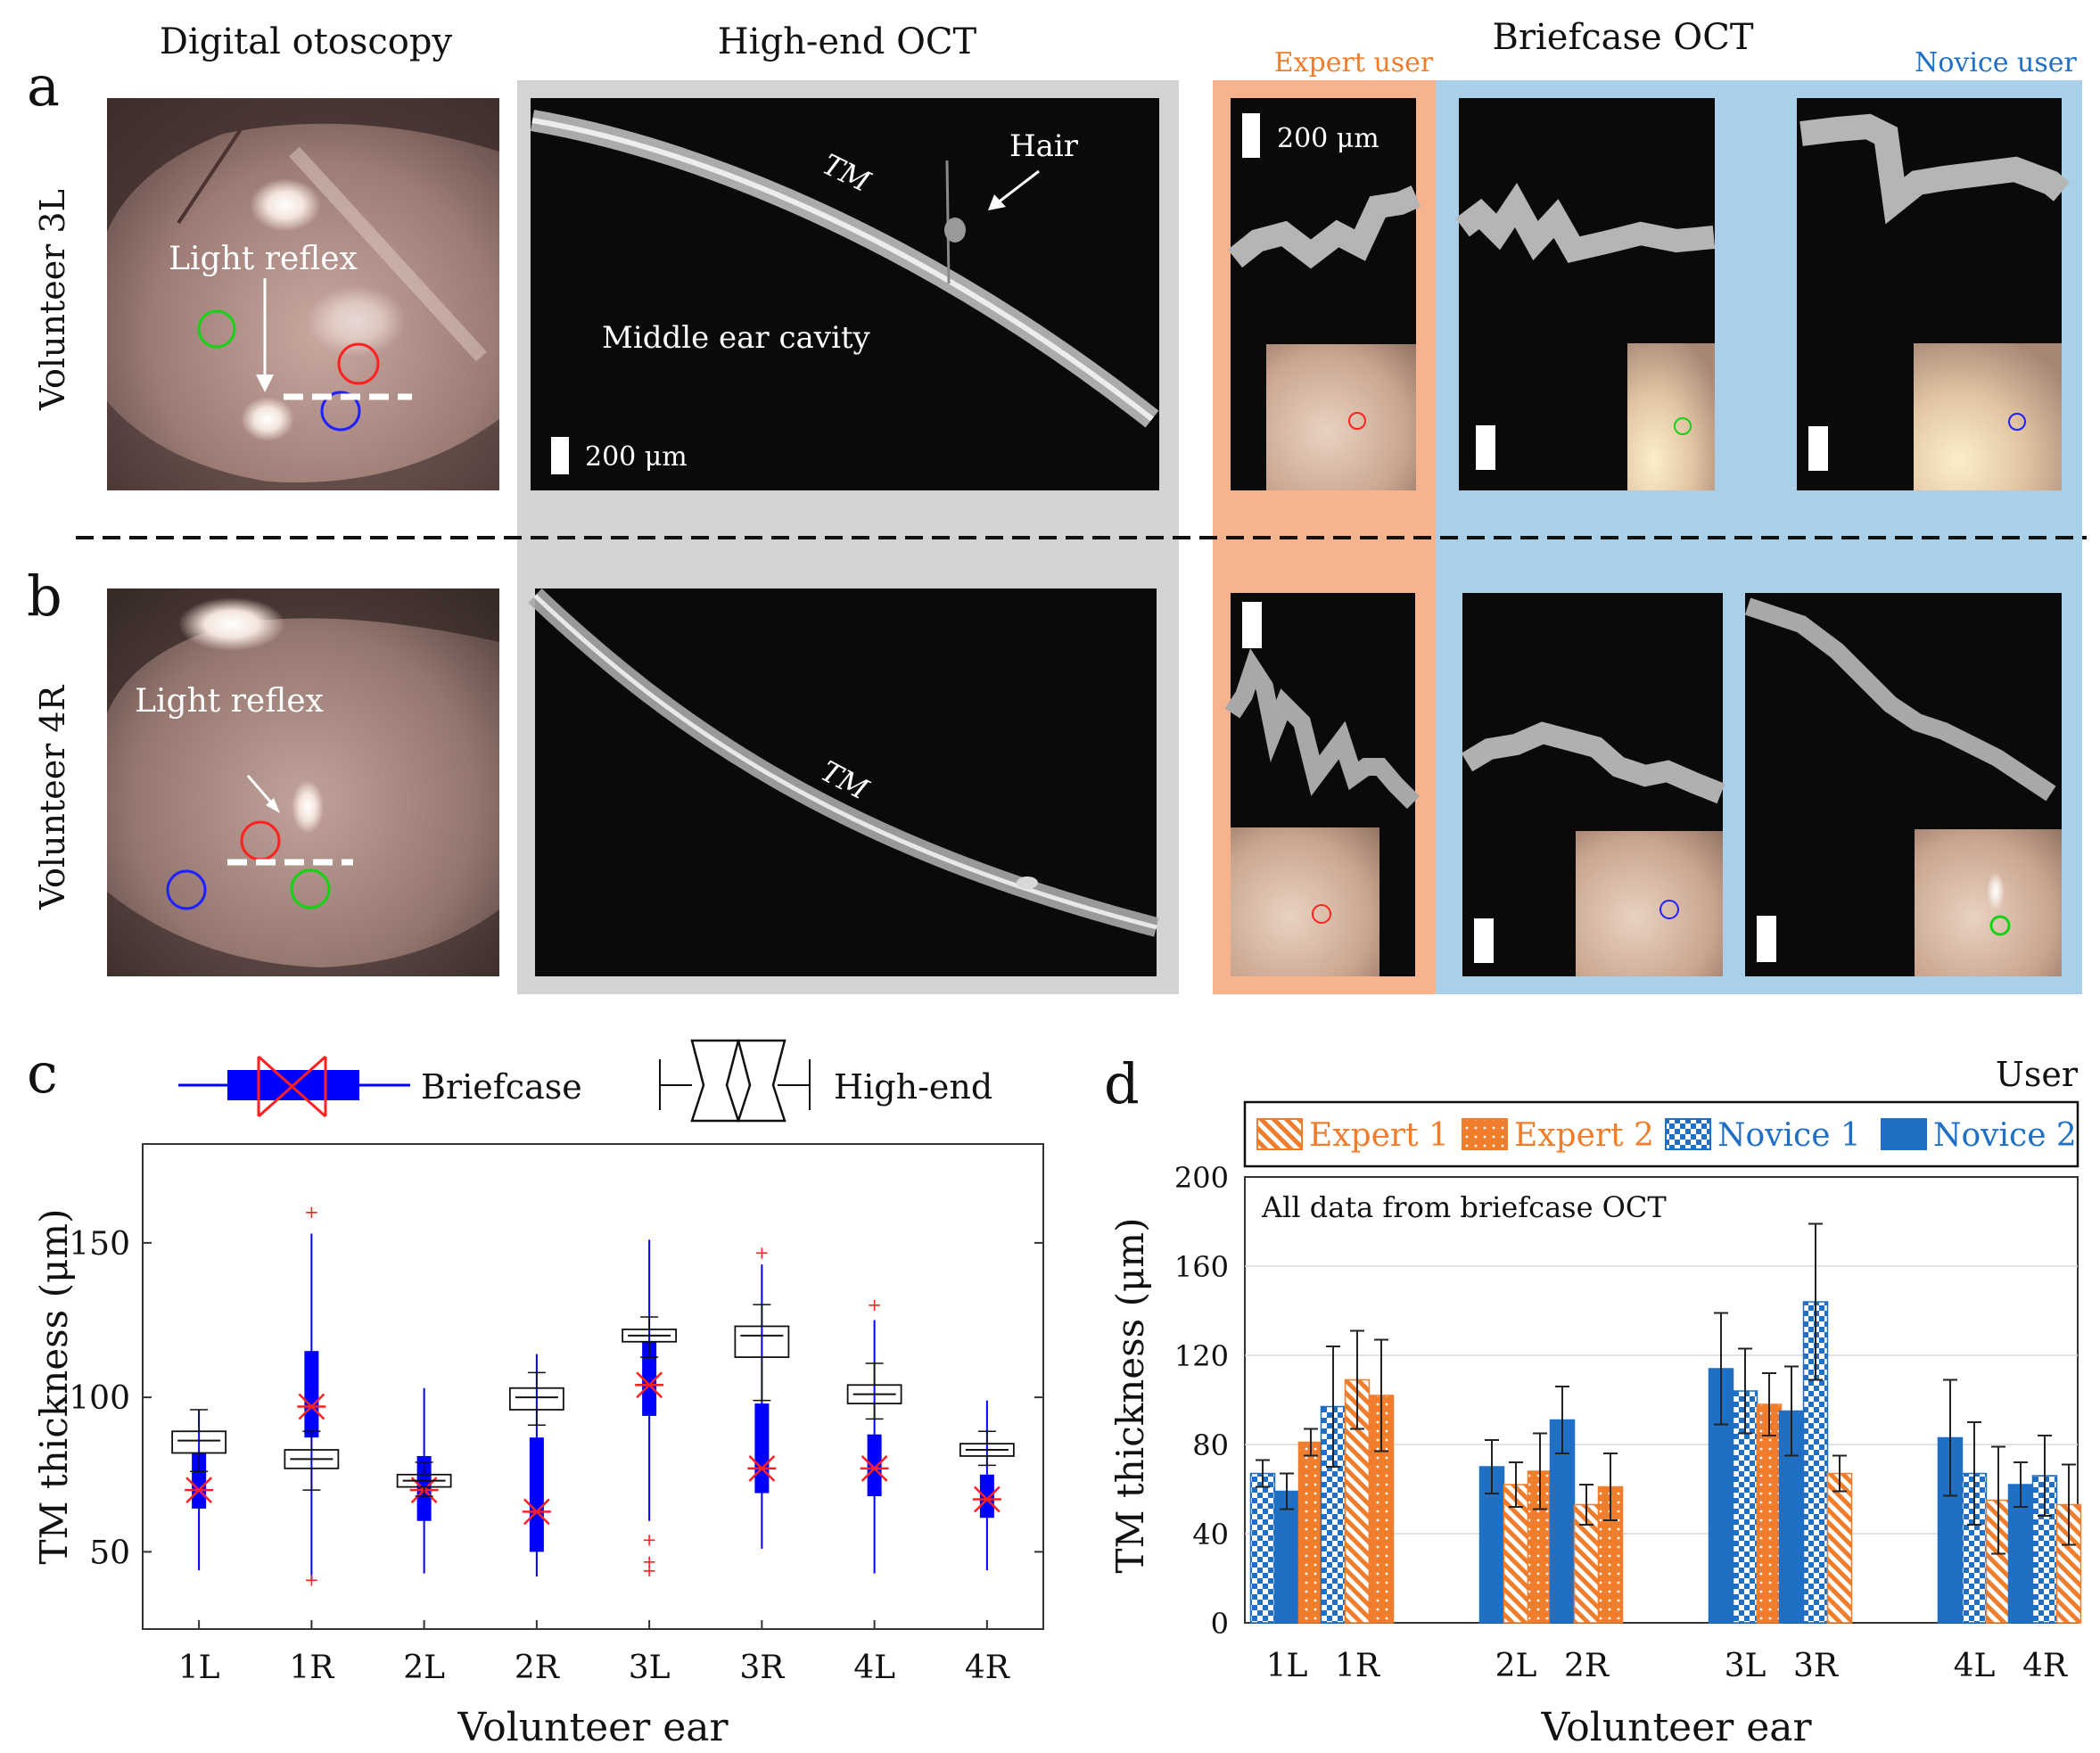 Image resolution: width=2100 pixels, height=1753 pixels. Describe the element at coordinates (762, 1668) in the screenshot. I see `box-xtick-label: 3R` at that location.